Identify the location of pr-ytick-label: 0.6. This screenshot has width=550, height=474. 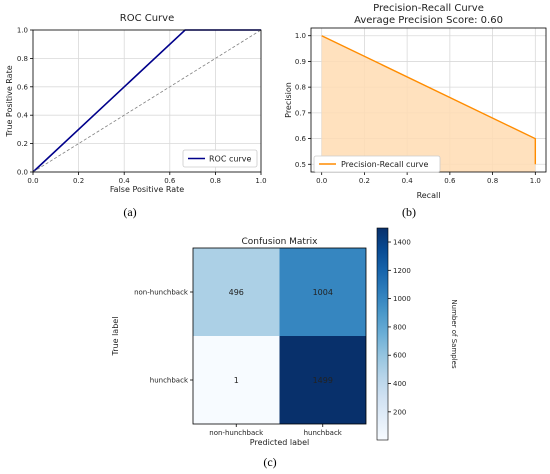
(301, 139).